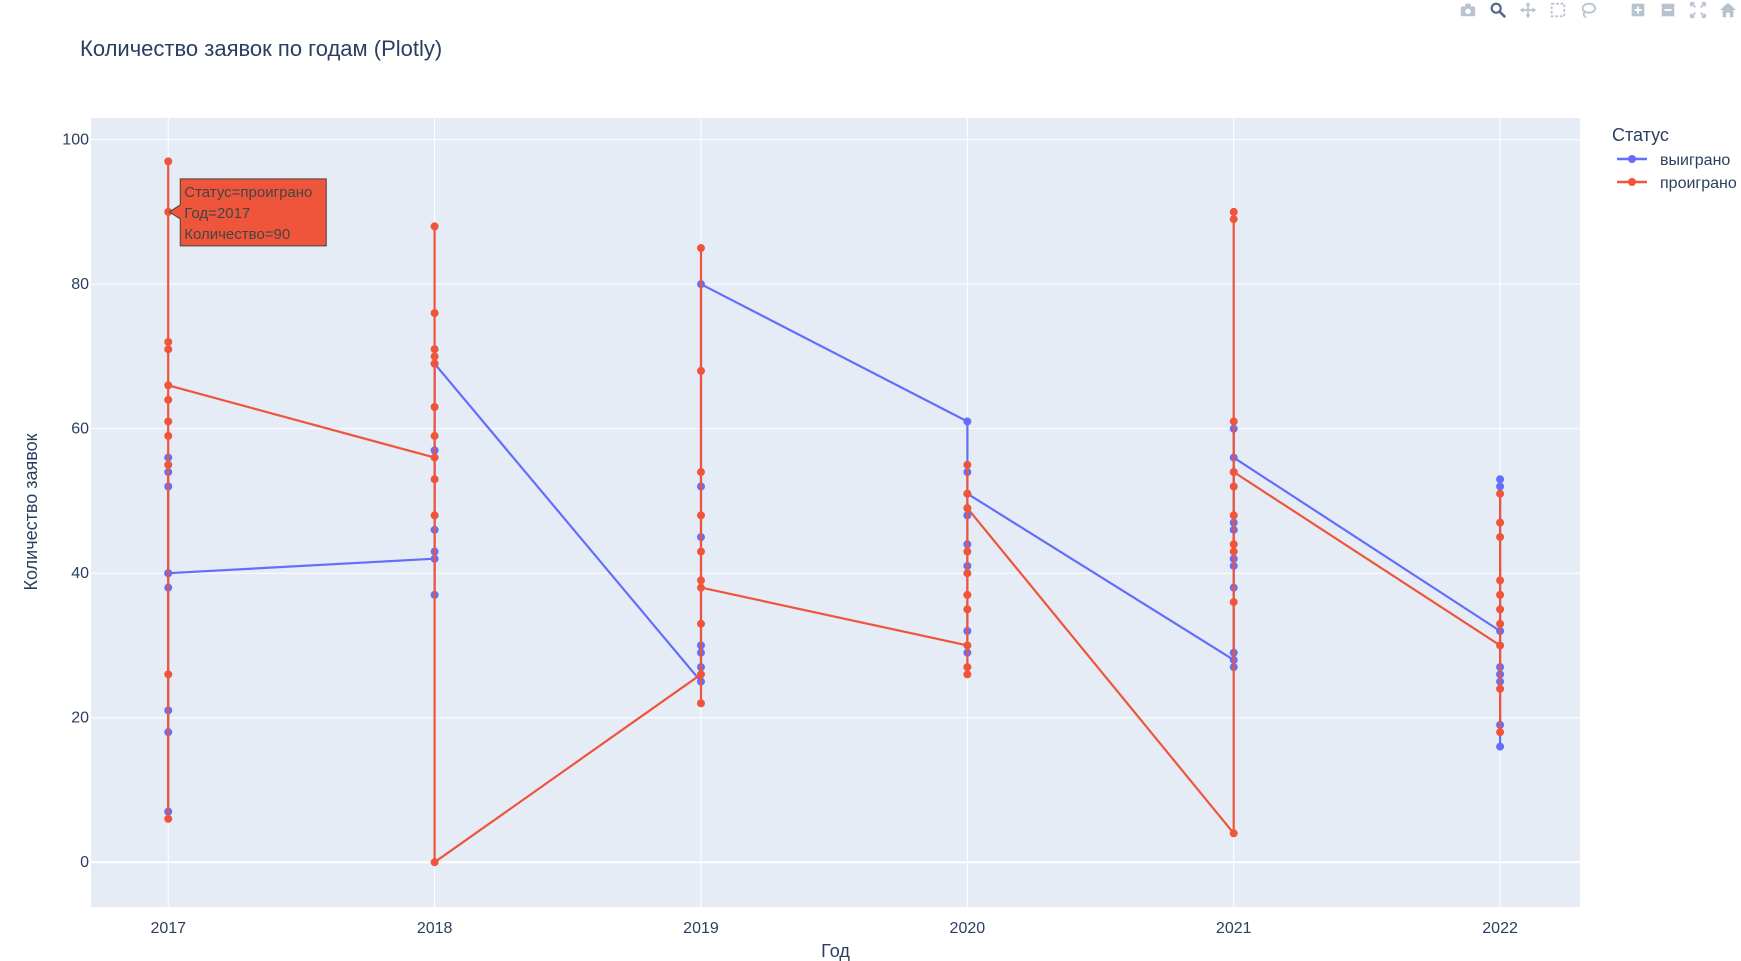  What do you see at coordinates (834, 928) in the screenshot?
I see `x-tick-labels: 2017 2018 2019 2020 2021 2022` at bounding box center [834, 928].